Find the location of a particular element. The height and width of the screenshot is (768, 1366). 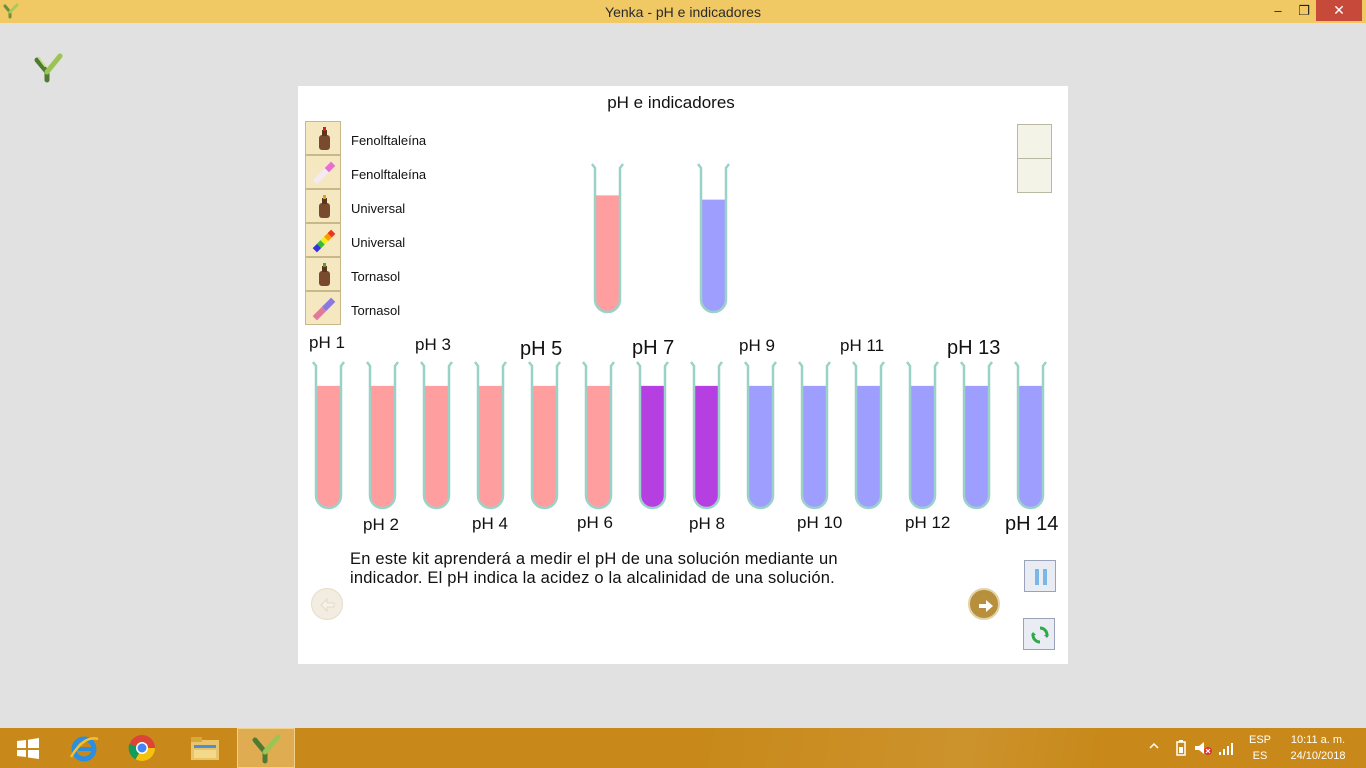

previous-button is located at coordinates (327, 604).